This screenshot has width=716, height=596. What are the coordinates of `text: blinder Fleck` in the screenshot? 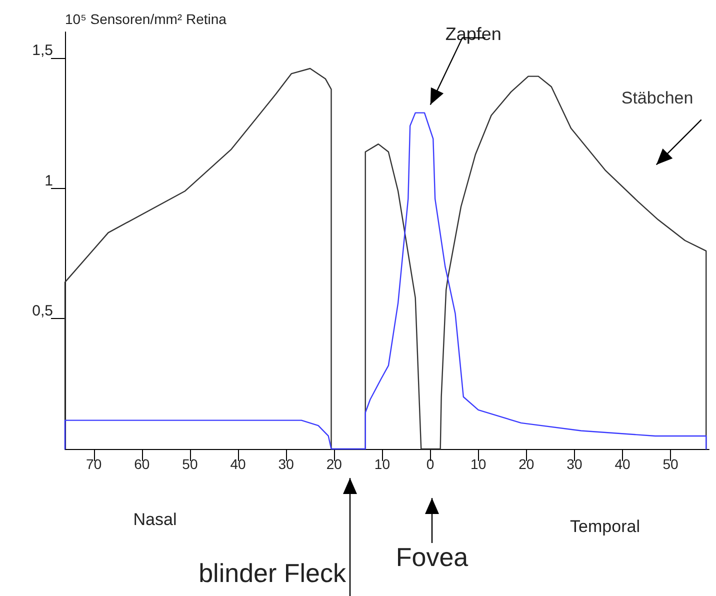 It's located at (272, 573).